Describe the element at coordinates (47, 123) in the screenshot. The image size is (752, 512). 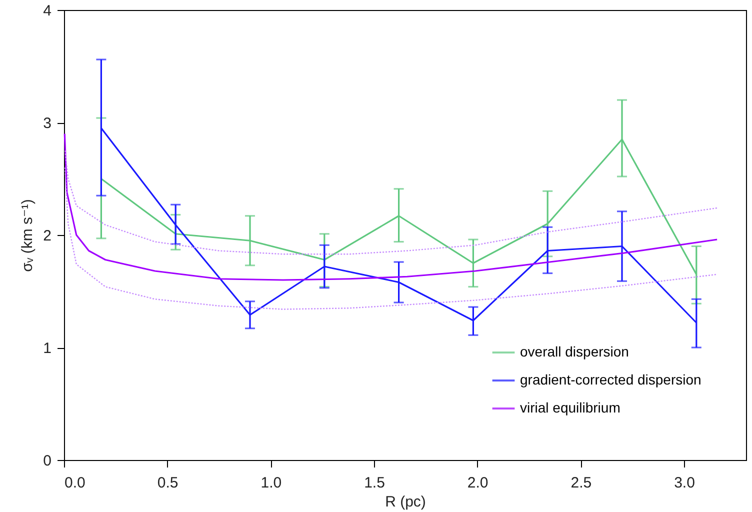
I see `y-tick-label: 3` at that location.